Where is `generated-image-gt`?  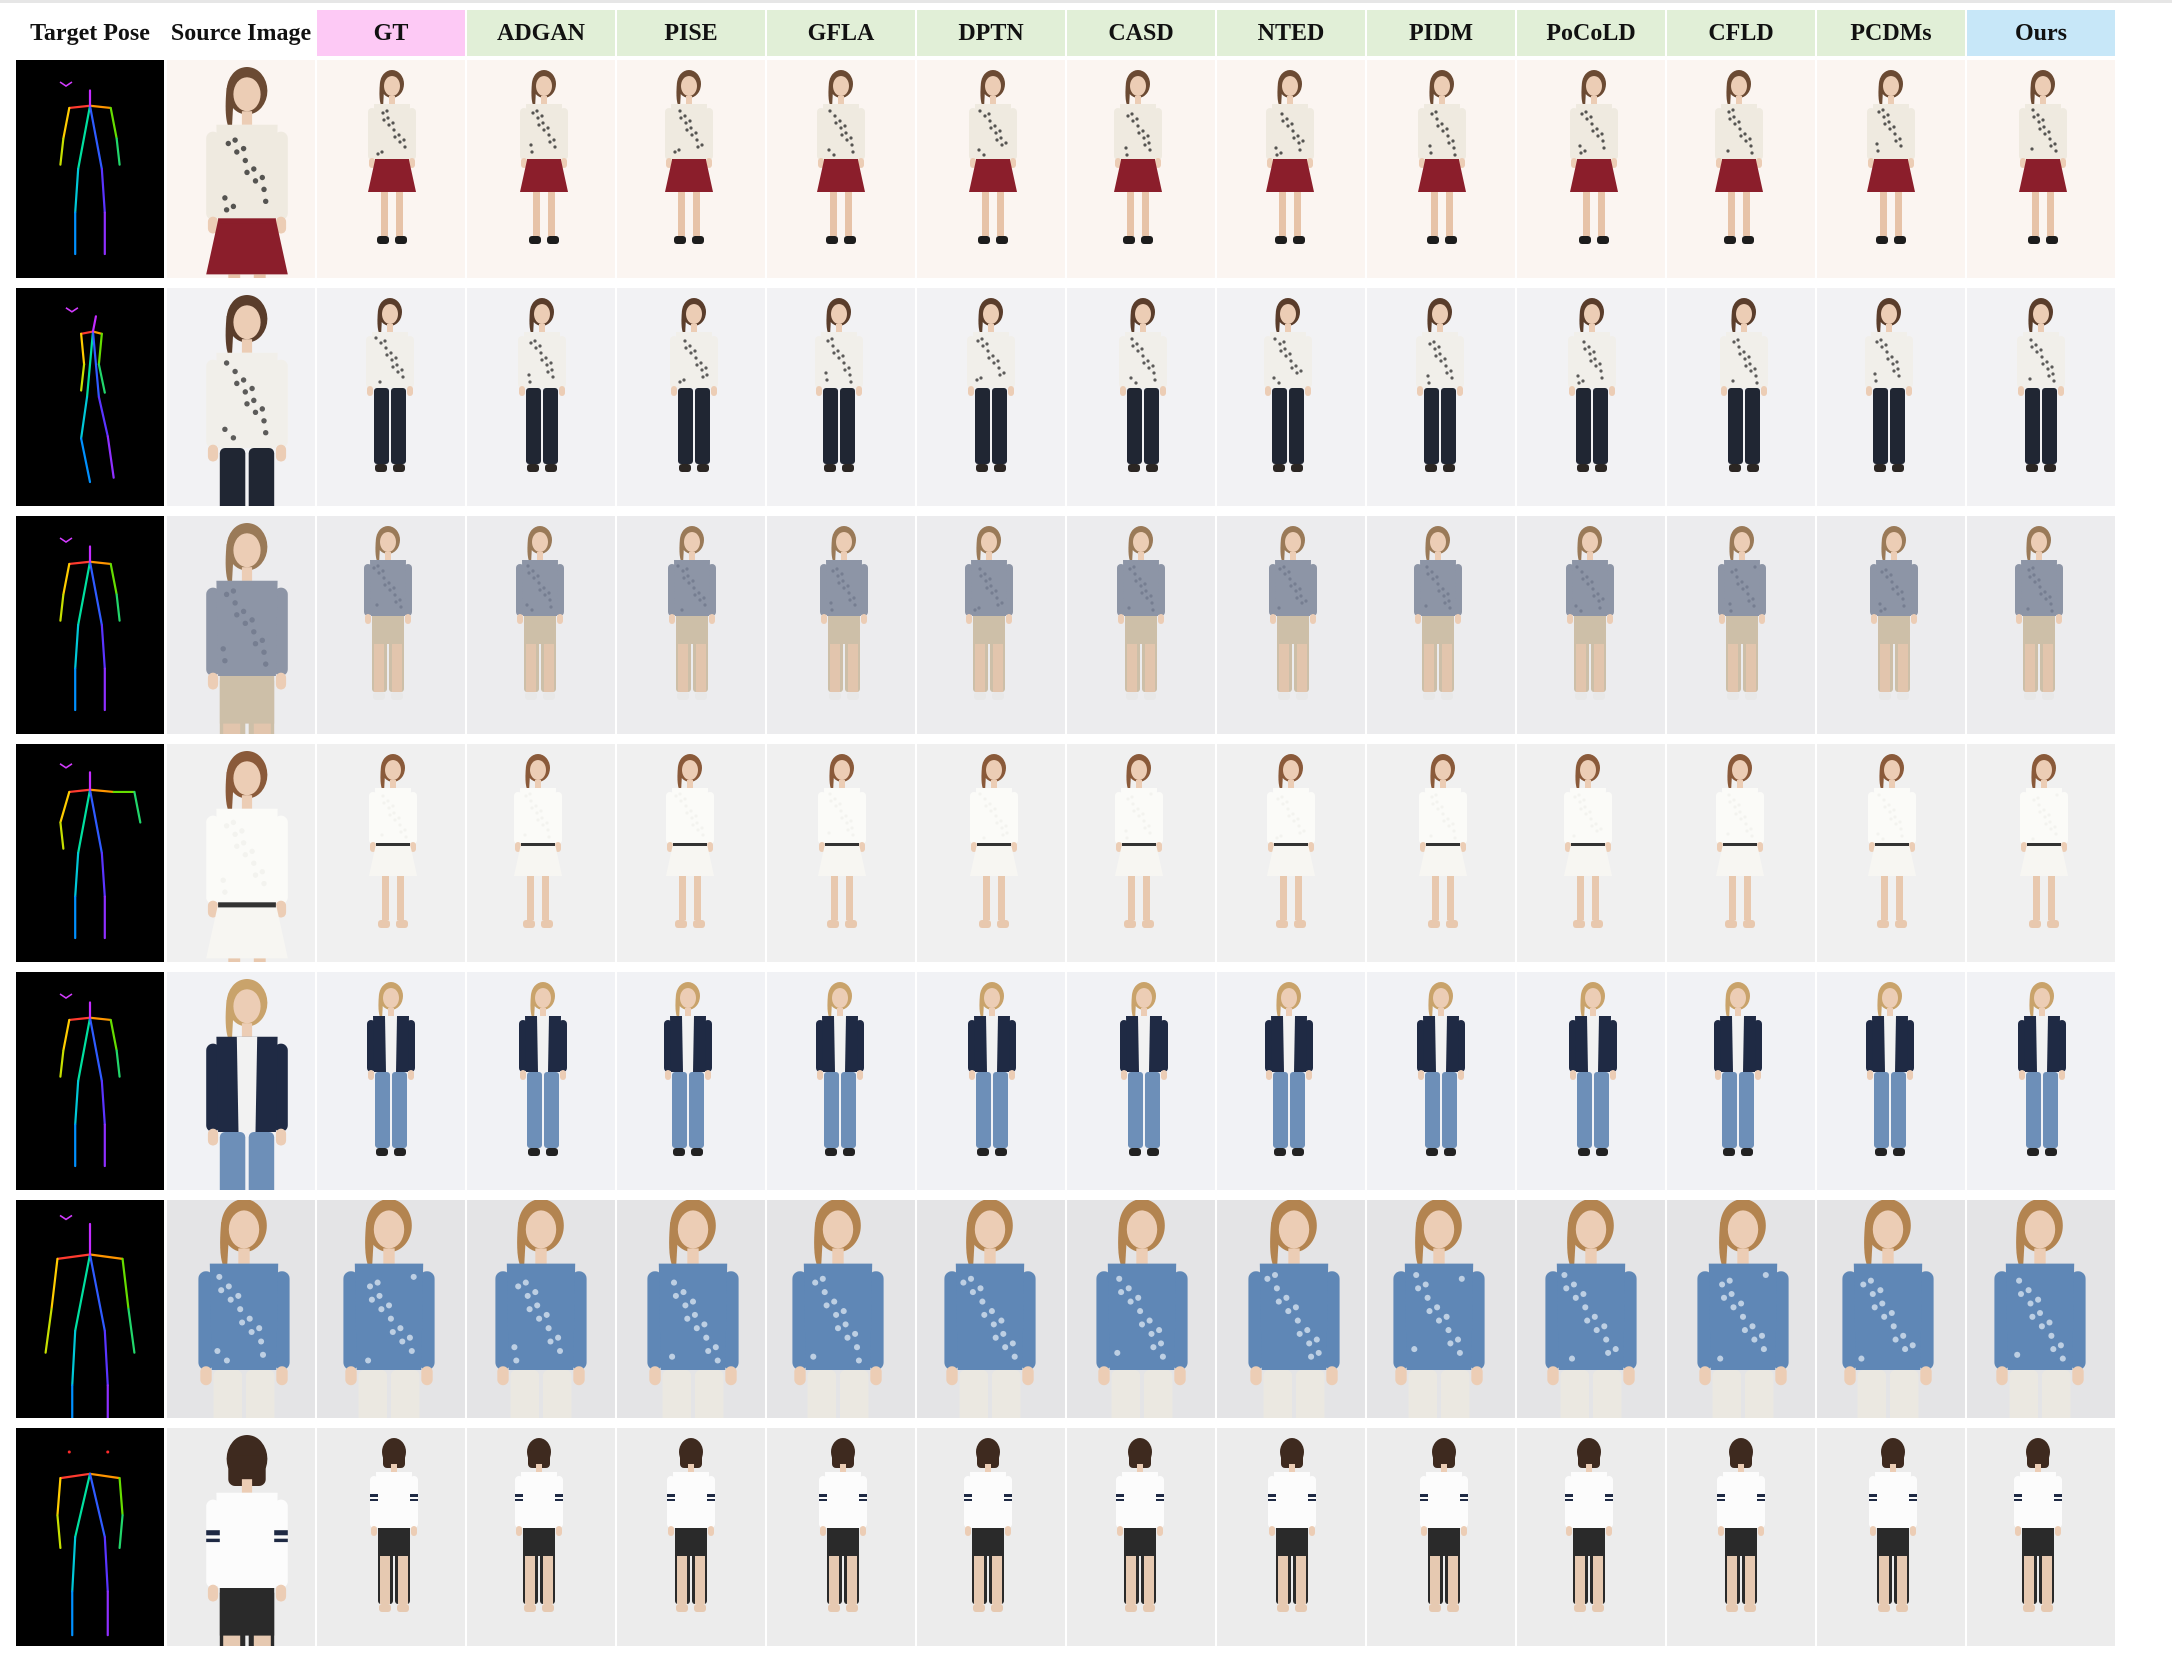 generated-image-gt is located at coordinates (391, 625).